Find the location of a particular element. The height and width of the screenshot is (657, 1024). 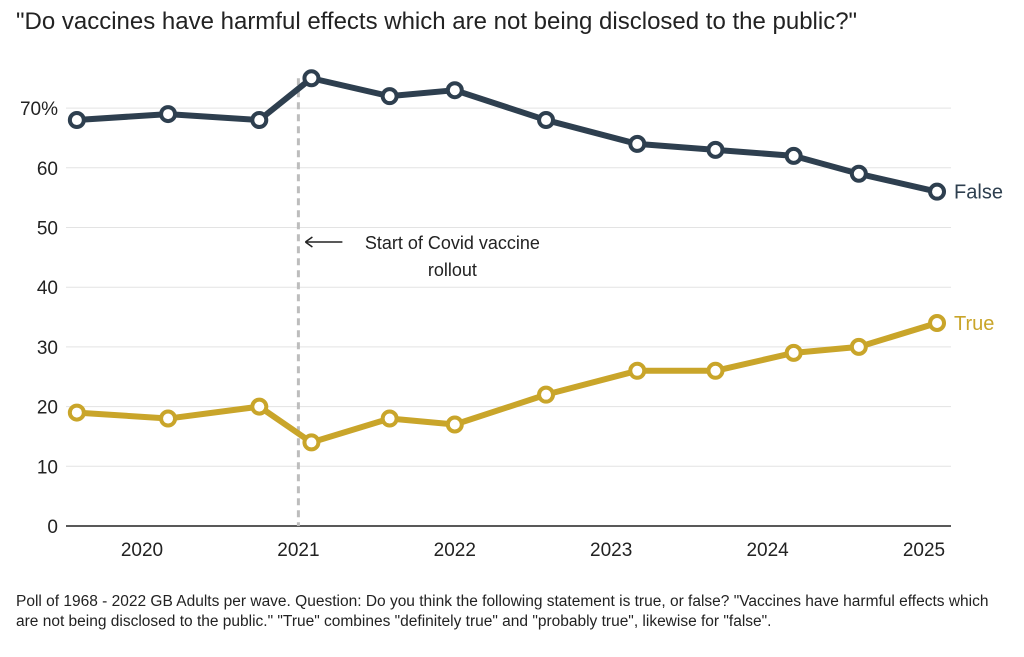

series-label: False is located at coordinates (978, 193).